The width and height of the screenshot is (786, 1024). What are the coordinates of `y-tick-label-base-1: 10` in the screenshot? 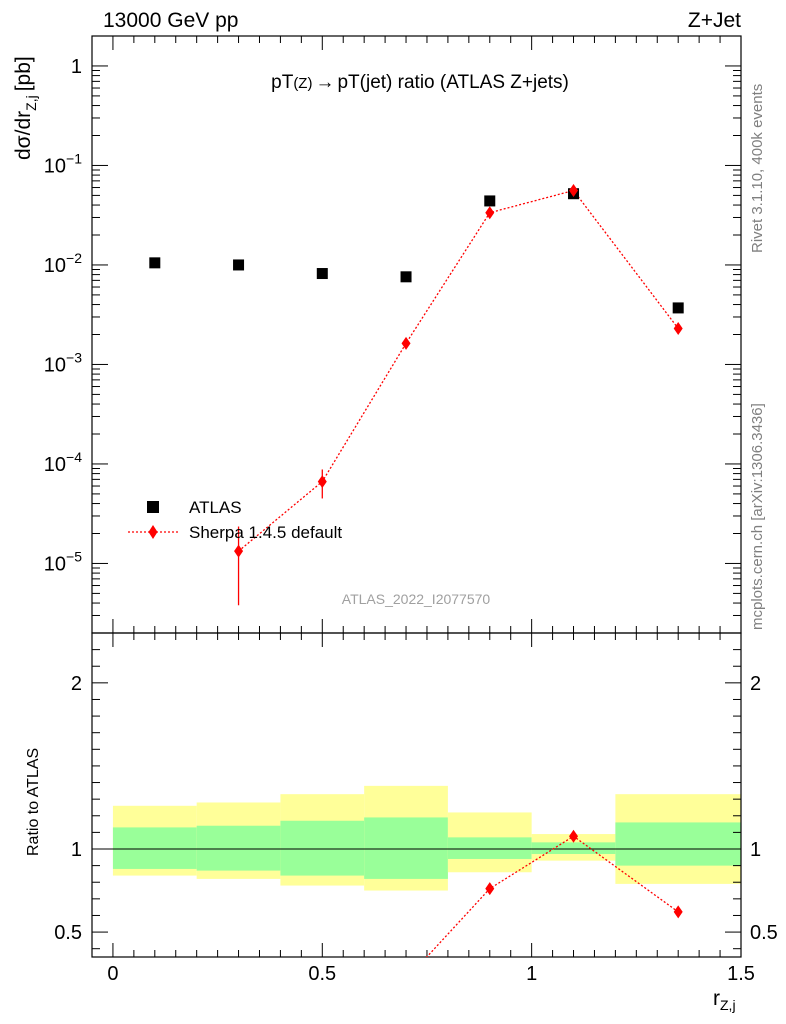 It's located at (55, 166).